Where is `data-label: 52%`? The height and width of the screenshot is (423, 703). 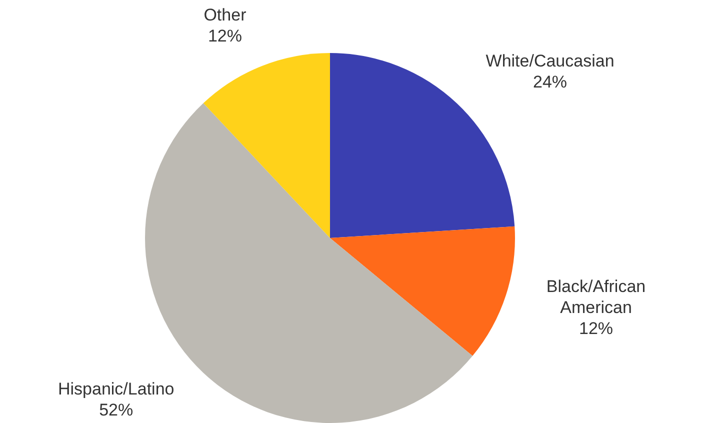
data-label: 52% is located at coordinates (116, 410).